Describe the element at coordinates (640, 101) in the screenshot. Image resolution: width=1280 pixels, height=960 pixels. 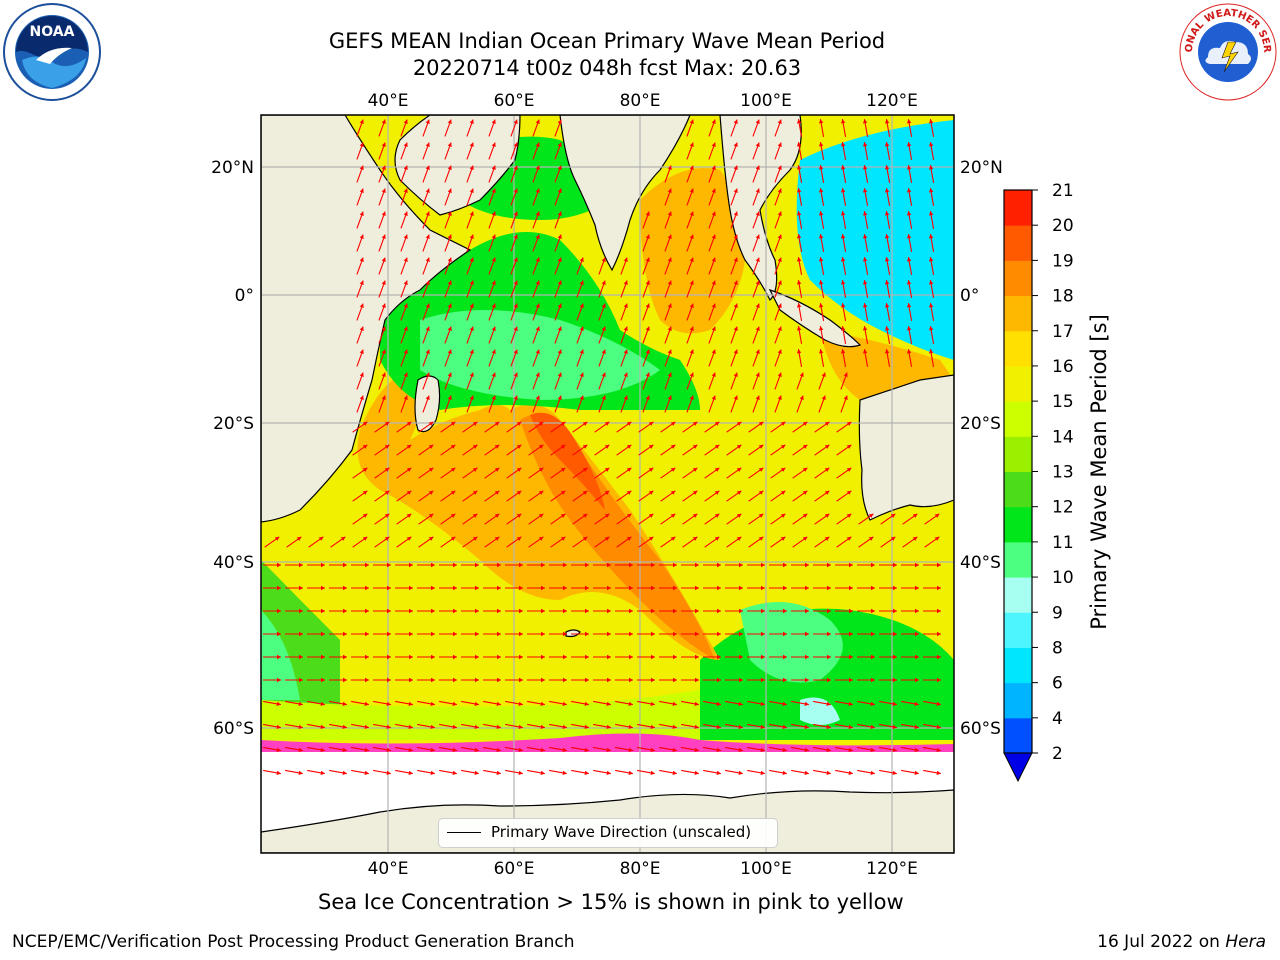
I see `lon-label-top: 80°E` at that location.